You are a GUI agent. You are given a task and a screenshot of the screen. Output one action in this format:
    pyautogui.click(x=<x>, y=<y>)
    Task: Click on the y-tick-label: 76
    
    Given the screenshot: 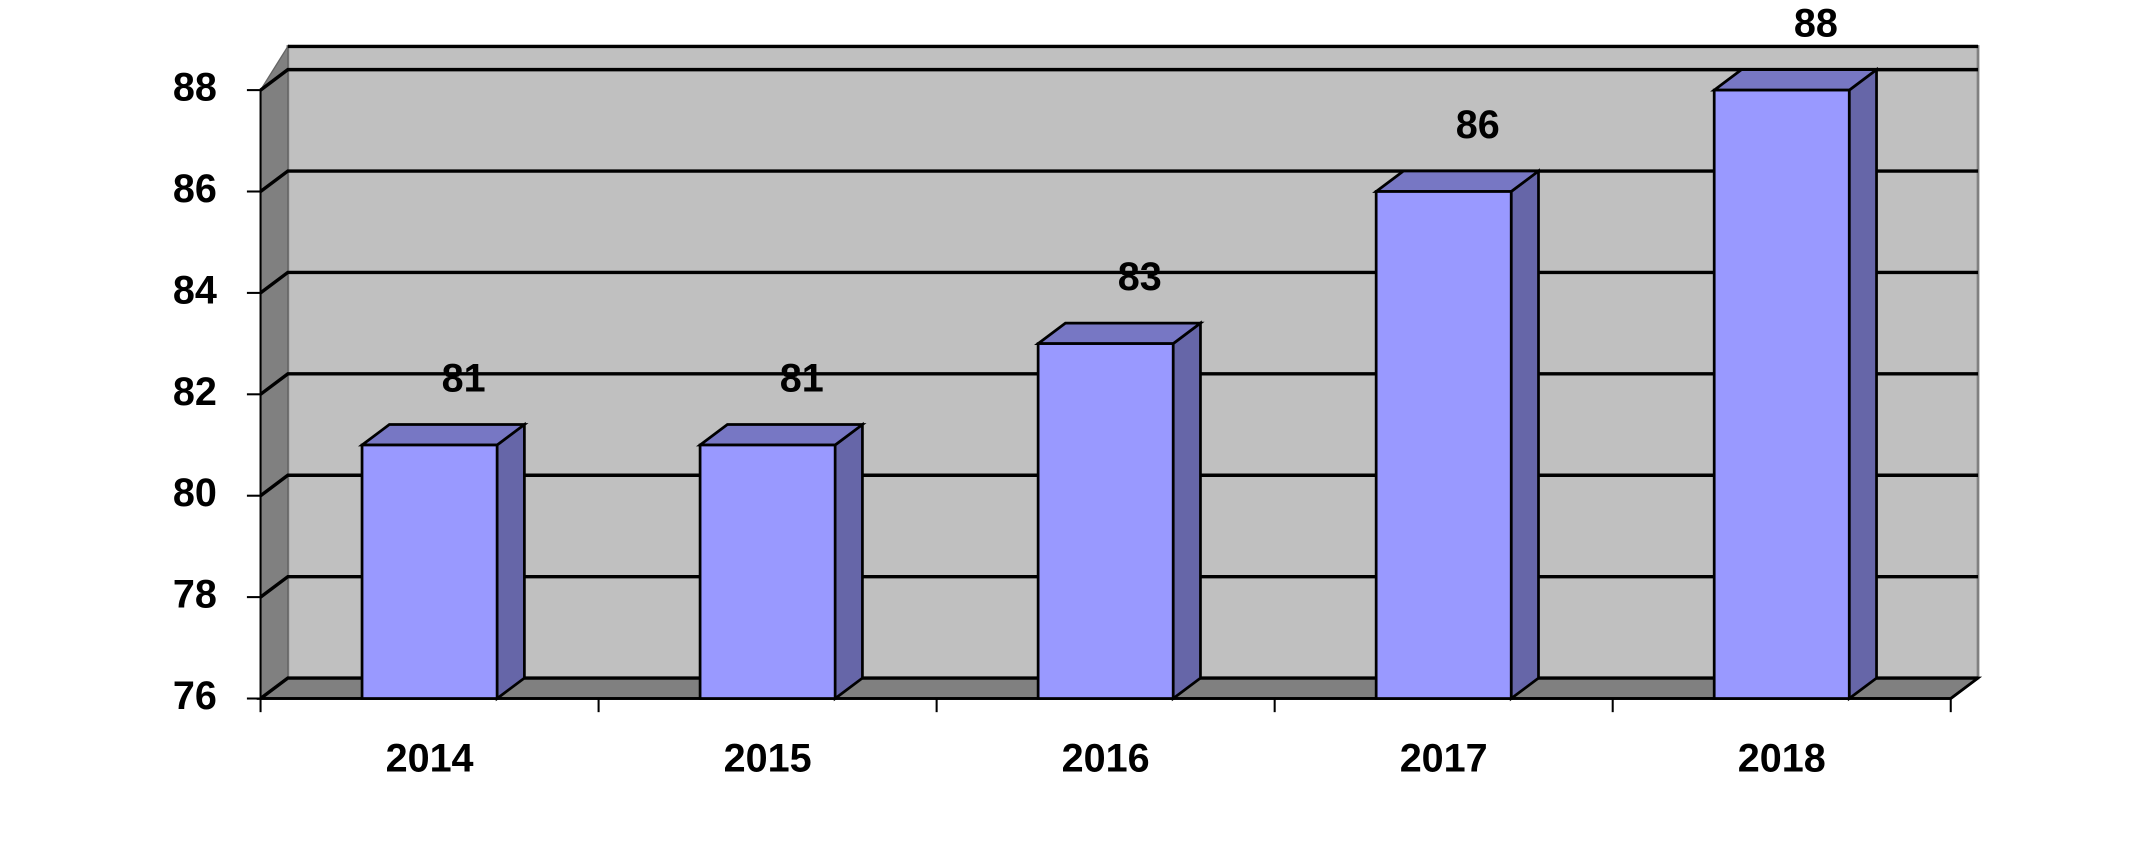 What is the action you would take?
    pyautogui.click(x=195, y=696)
    